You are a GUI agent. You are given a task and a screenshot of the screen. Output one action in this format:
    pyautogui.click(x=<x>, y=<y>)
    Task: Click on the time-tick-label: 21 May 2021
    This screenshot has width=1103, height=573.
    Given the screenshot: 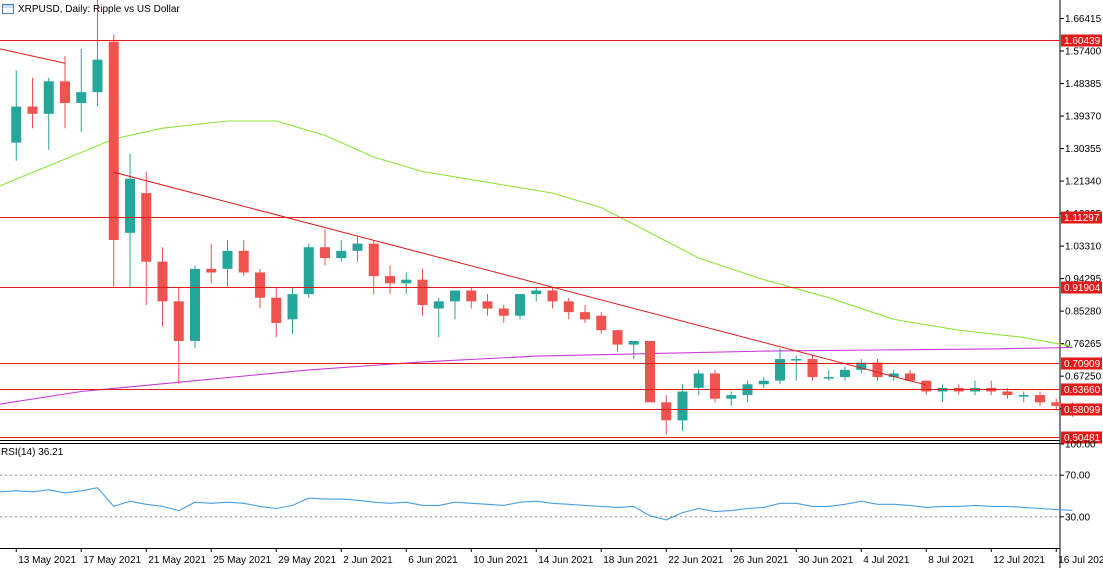 What is the action you would take?
    pyautogui.click(x=177, y=560)
    